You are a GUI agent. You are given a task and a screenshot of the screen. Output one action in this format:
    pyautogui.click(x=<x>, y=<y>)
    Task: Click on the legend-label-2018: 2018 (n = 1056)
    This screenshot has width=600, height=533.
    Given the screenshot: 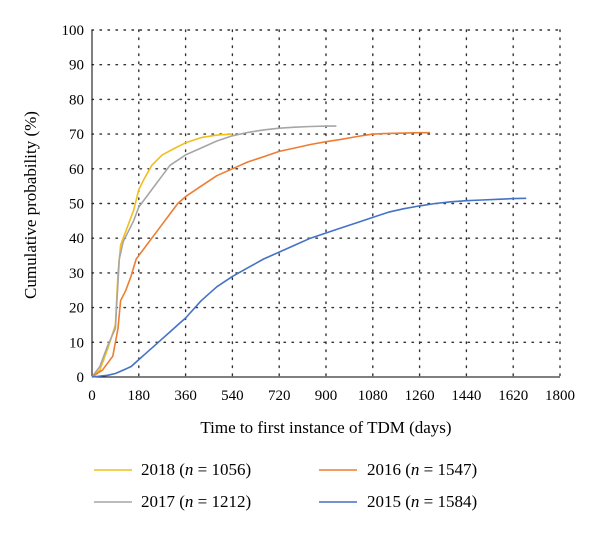 What is the action you would take?
    pyautogui.click(x=196, y=469)
    